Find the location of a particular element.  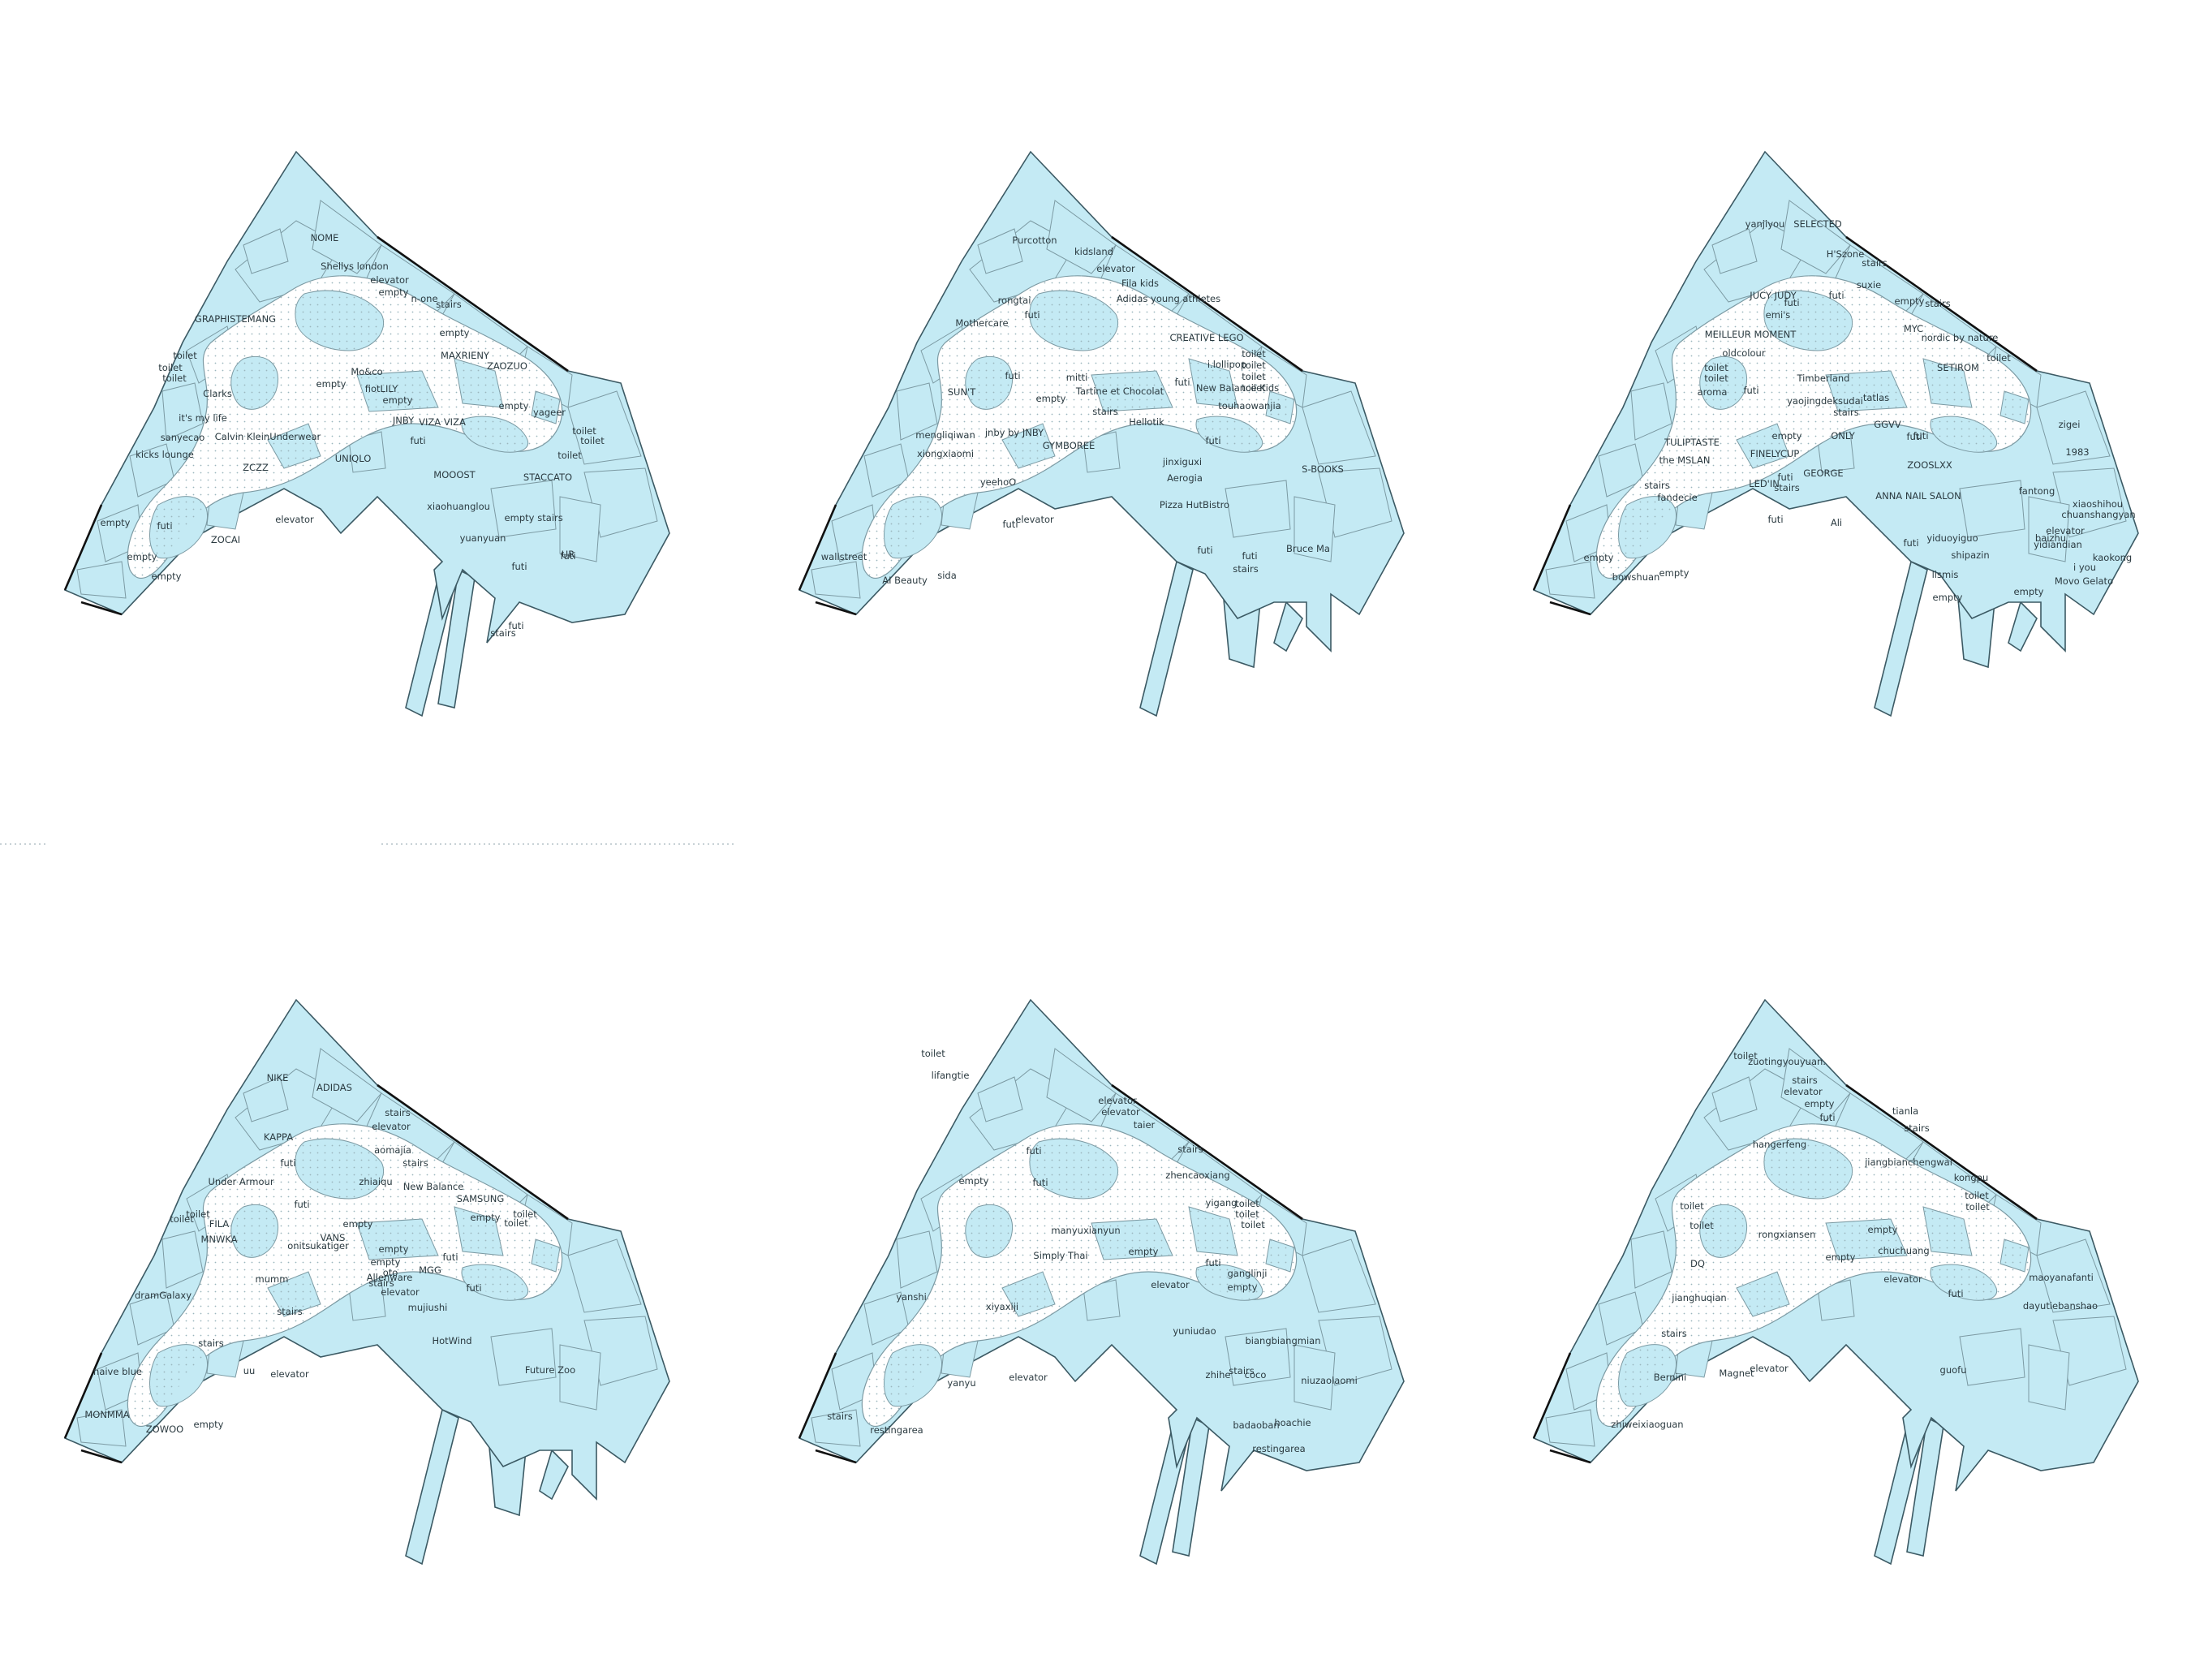

exterior-wall is located at coordinates (316, 426).